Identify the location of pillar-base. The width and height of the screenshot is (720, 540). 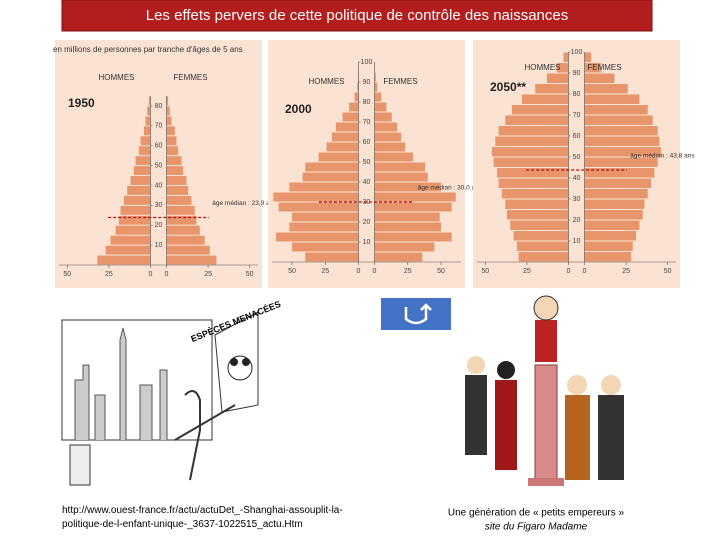
(546, 482).